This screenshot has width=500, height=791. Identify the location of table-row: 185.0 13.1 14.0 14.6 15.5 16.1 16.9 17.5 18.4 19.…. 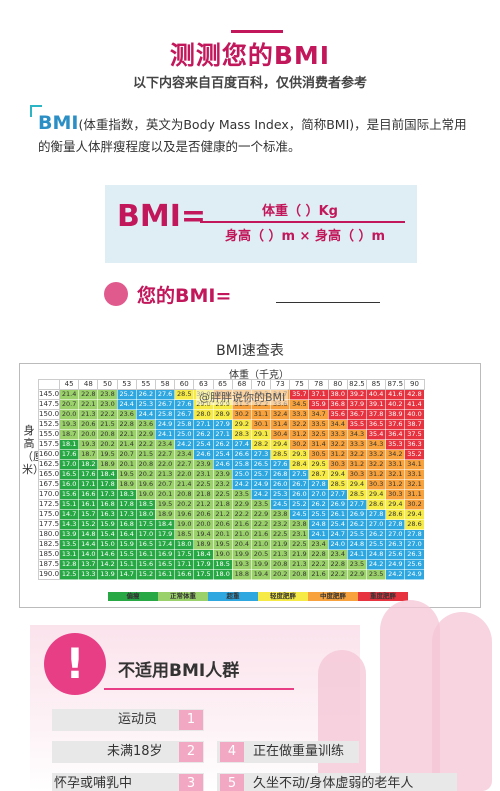
(231, 554).